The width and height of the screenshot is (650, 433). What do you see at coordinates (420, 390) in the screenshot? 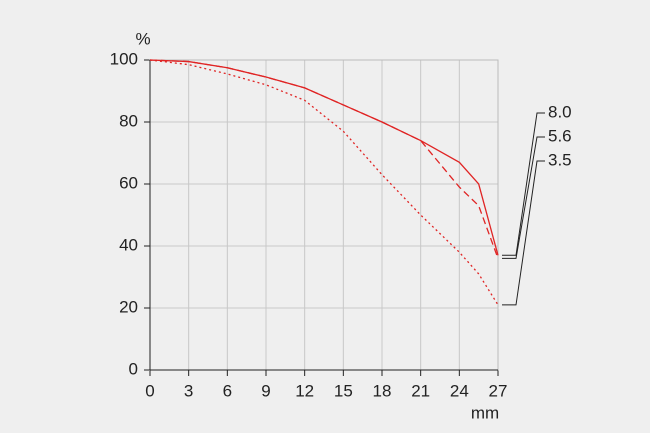
I see `x-tick-label: 21` at bounding box center [420, 390].